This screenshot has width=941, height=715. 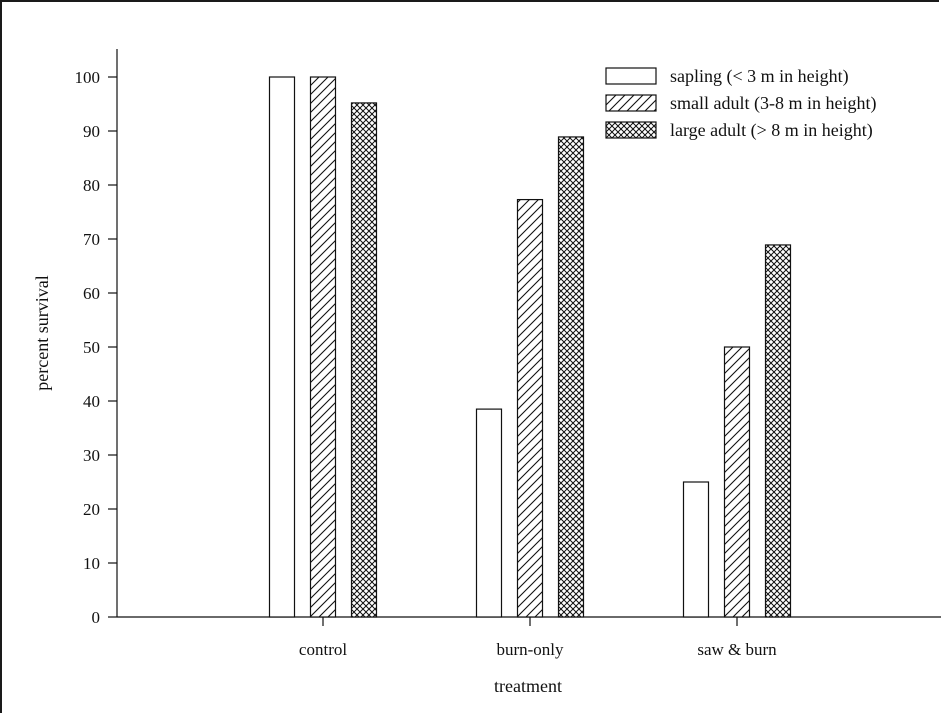 I want to click on y-tick-label: 0, so click(x=96, y=617).